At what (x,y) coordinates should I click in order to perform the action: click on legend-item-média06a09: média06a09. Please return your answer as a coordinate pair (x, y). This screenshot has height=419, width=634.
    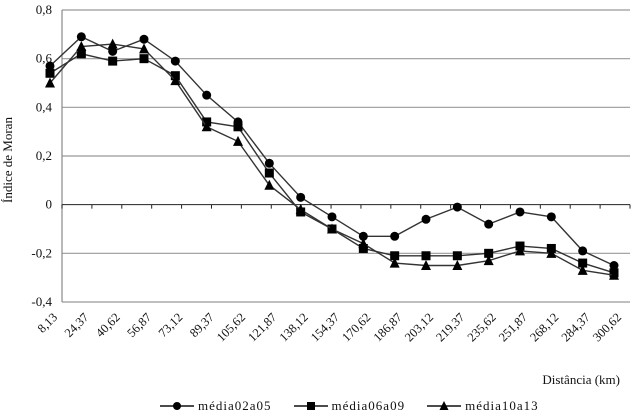
    Looking at the image, I should click on (349, 406).